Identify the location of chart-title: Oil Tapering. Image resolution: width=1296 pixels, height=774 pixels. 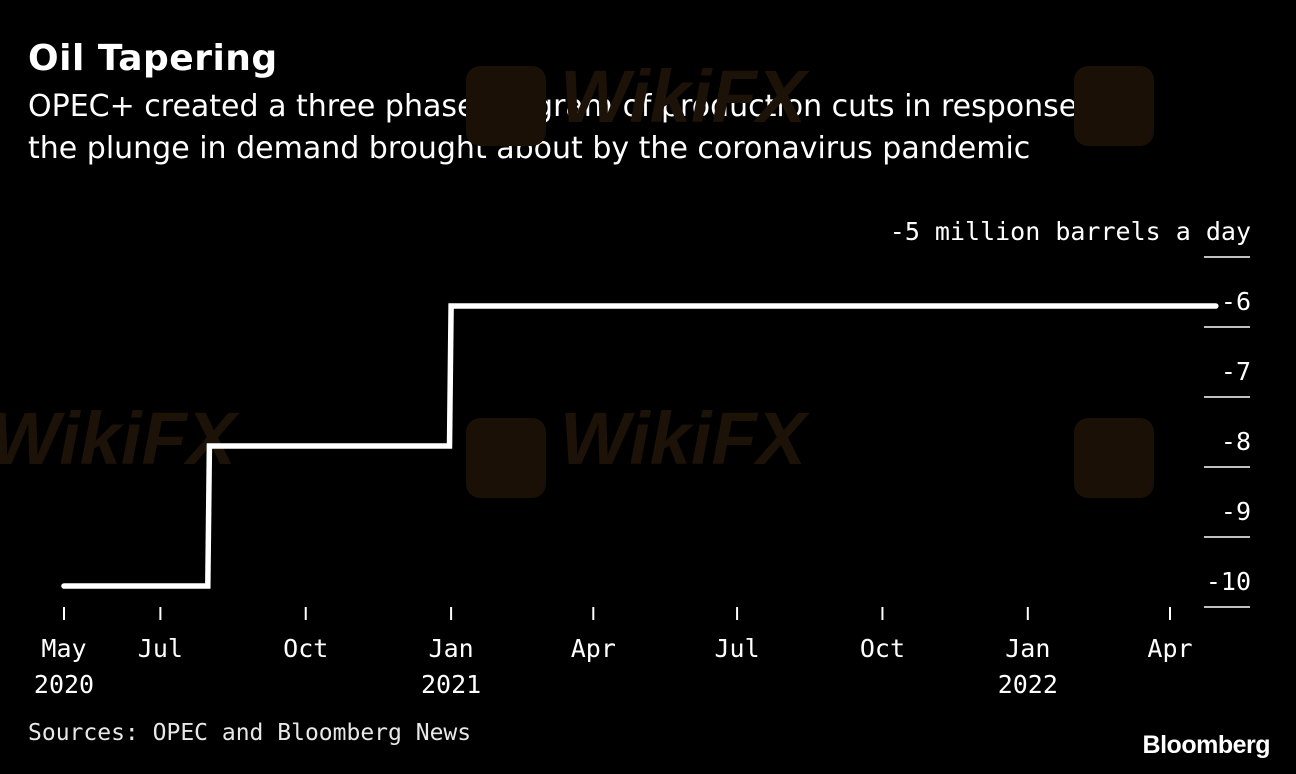
(153, 58).